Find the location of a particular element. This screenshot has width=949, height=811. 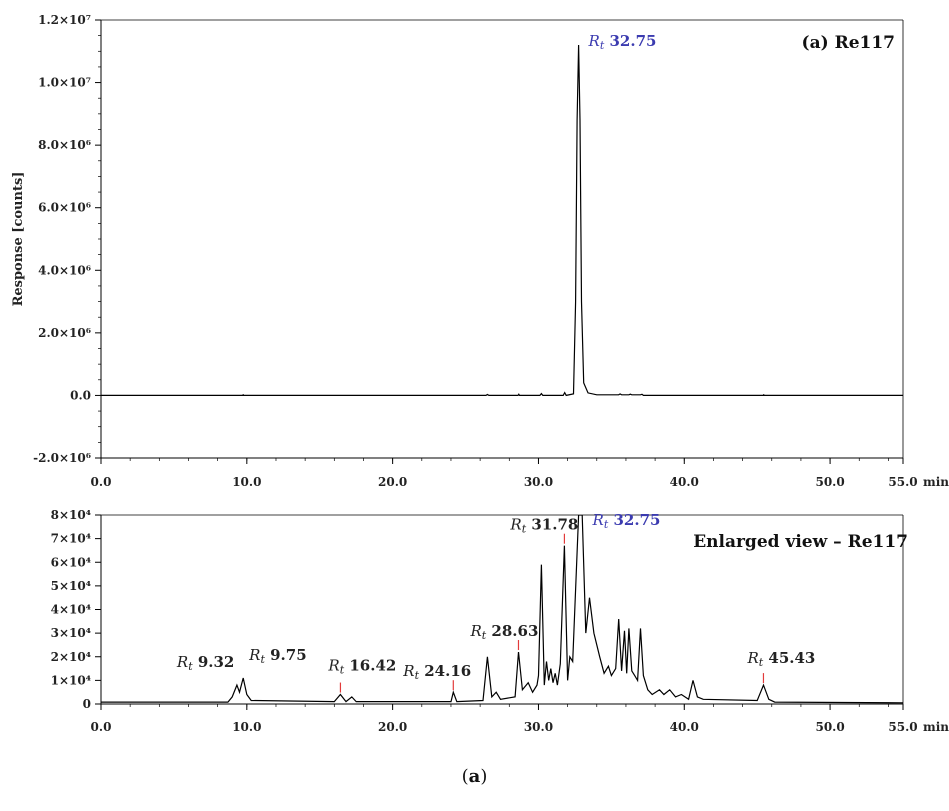

panel-title: Enlarged view – Re117 is located at coordinates (800, 542).